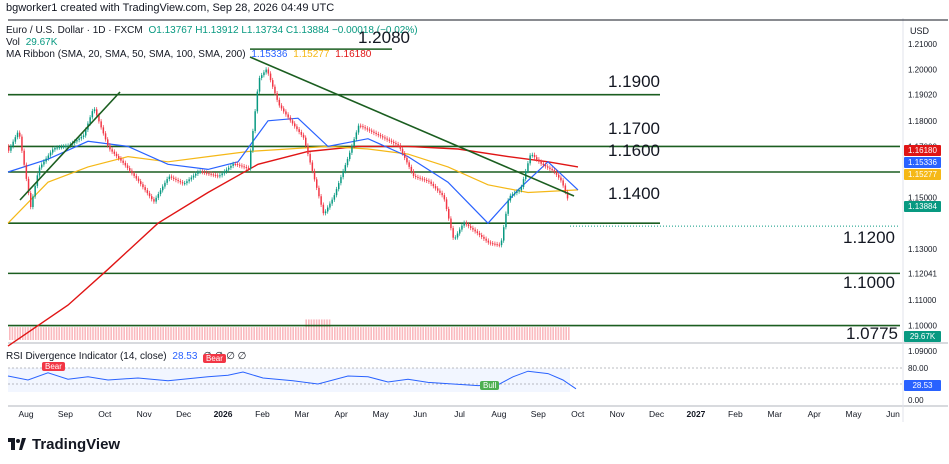  I want to click on ma50-line, so click(293, 184).